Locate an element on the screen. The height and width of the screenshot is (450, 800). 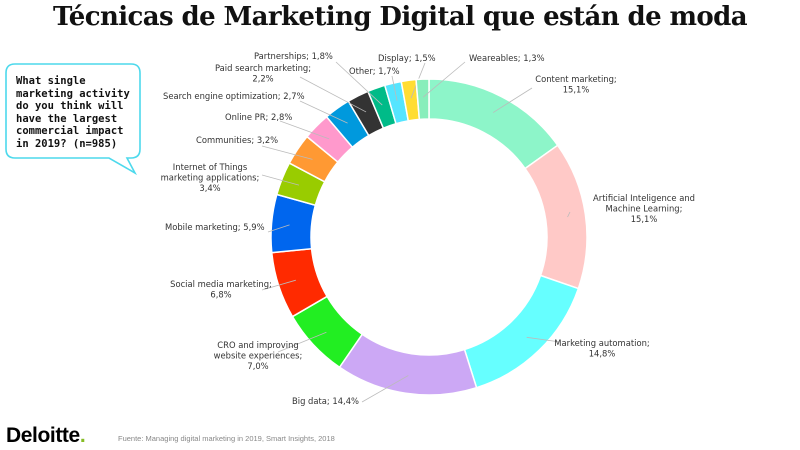
callout-bubble is located at coordinates (73, 119).